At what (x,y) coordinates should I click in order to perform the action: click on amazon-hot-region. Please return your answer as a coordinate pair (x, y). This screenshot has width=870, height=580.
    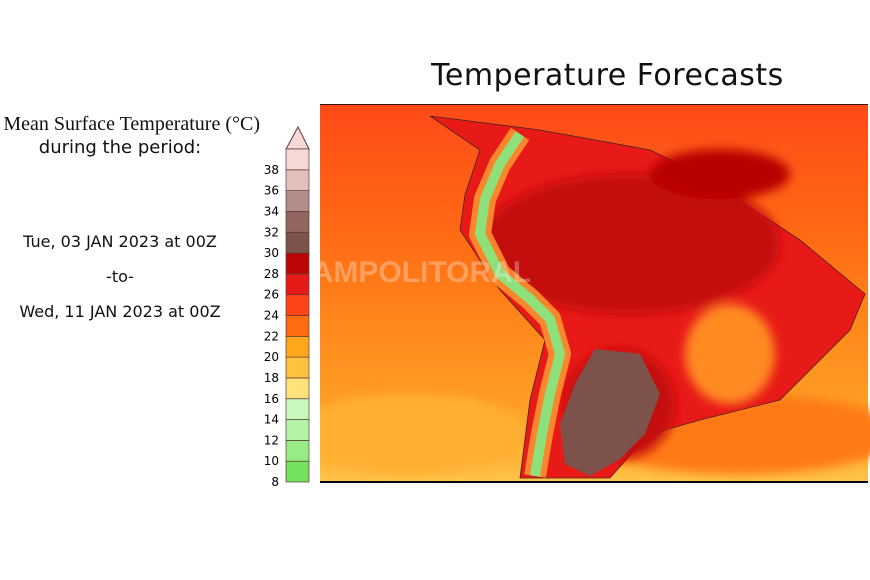
    Looking at the image, I should click on (630, 244).